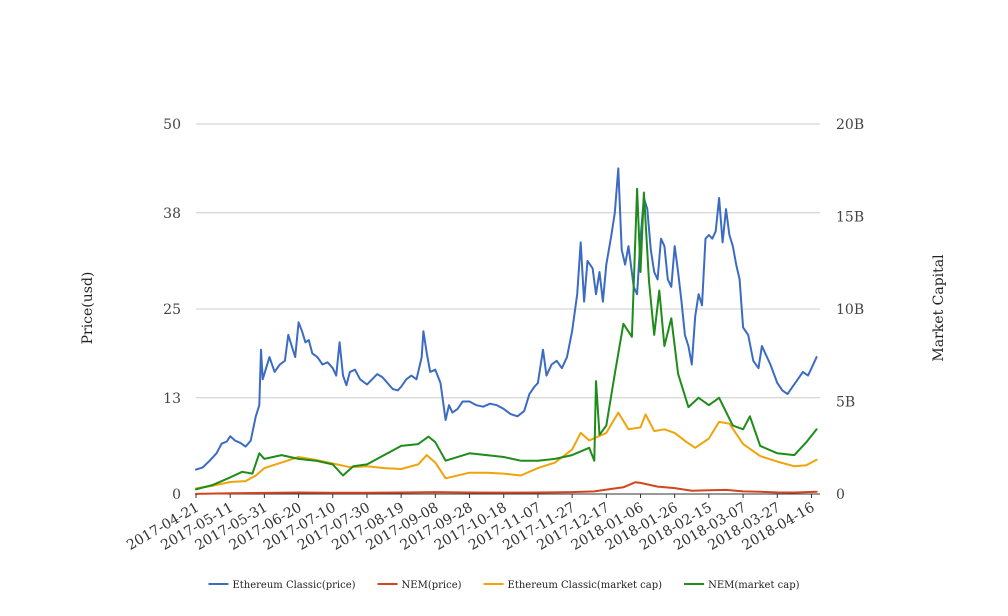 The width and height of the screenshot is (1008, 616). I want to click on legend-item: NEM(market cap), so click(742, 585).